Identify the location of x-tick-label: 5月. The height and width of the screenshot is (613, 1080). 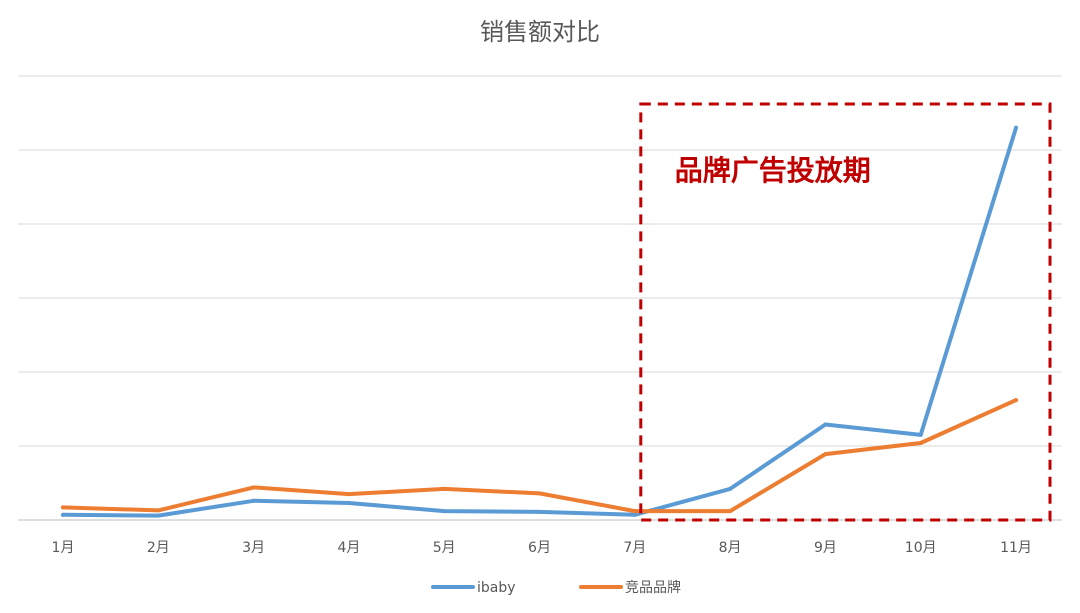
(444, 548).